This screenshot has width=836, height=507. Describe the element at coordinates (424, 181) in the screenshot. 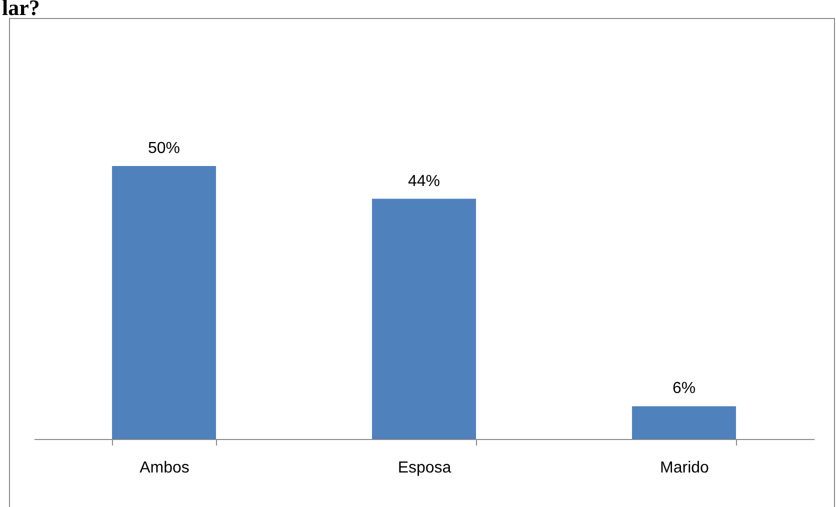

I see `data-label: 44%` at that location.